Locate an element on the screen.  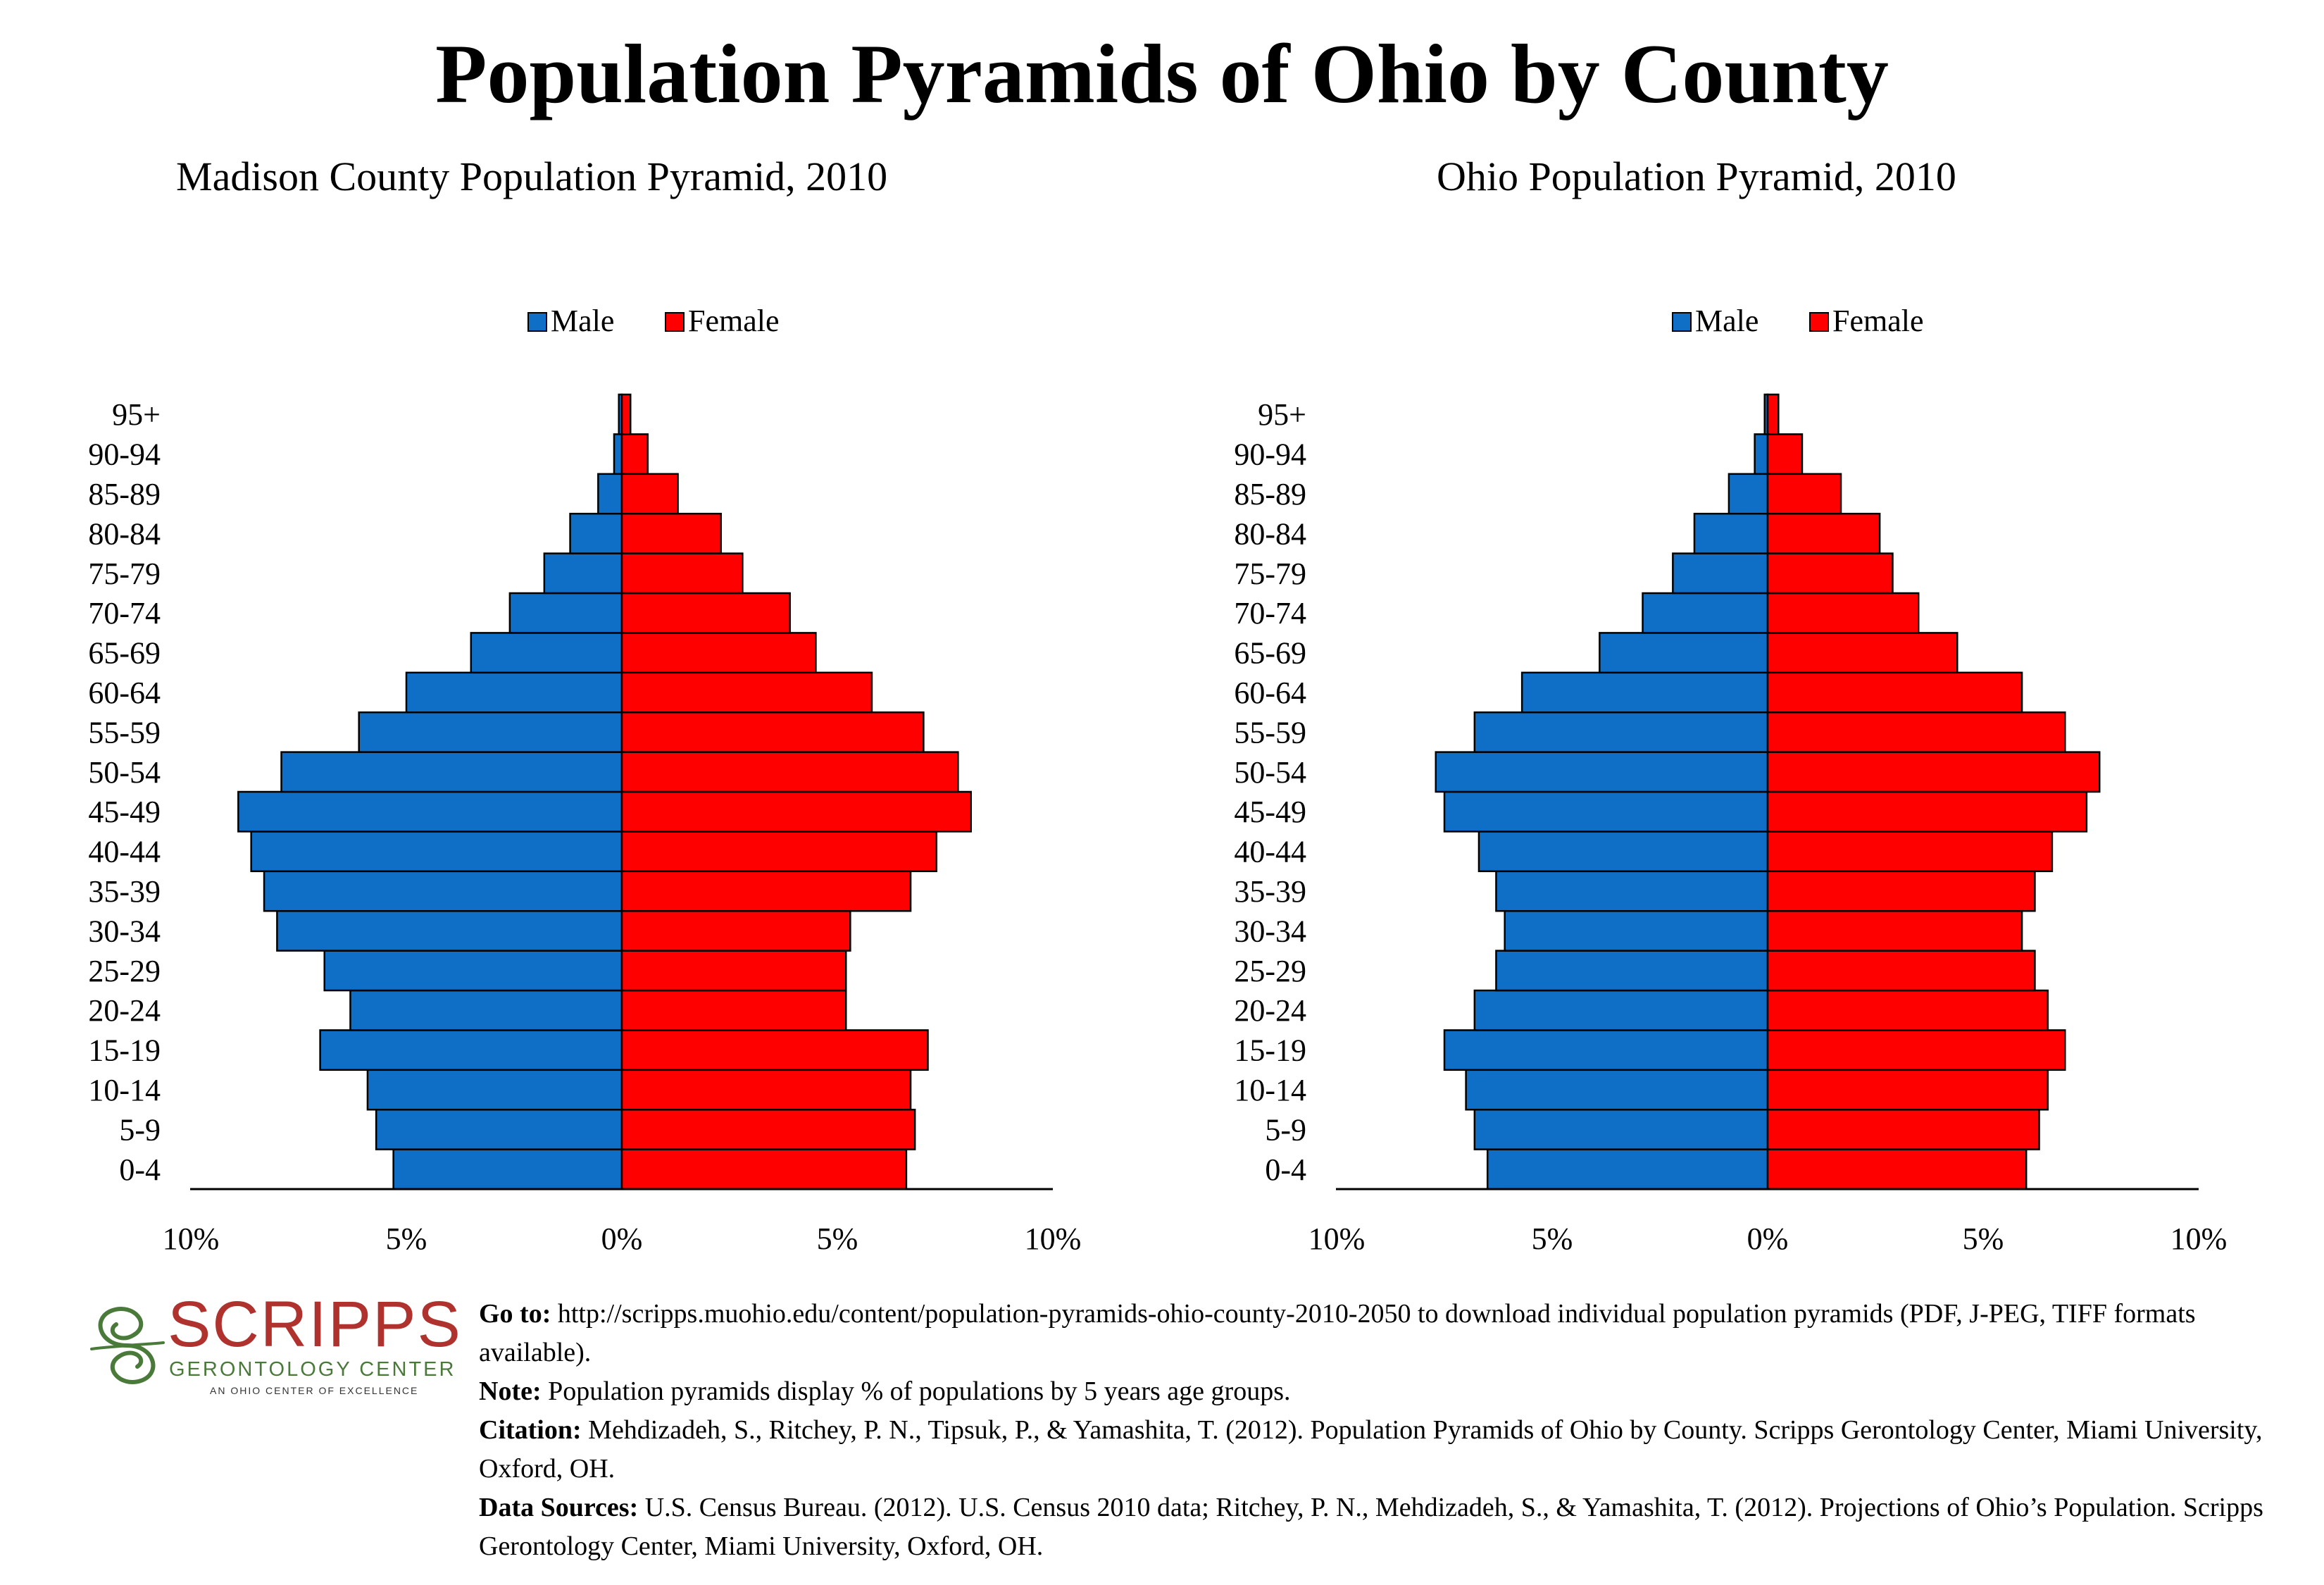
age-label-30-34: 30-34 is located at coordinates (1270, 931).